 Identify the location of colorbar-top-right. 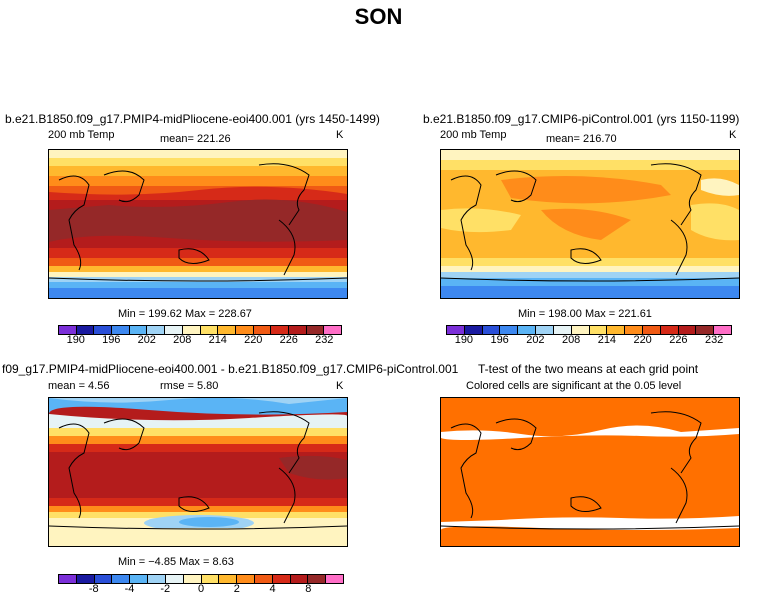
(589, 330).